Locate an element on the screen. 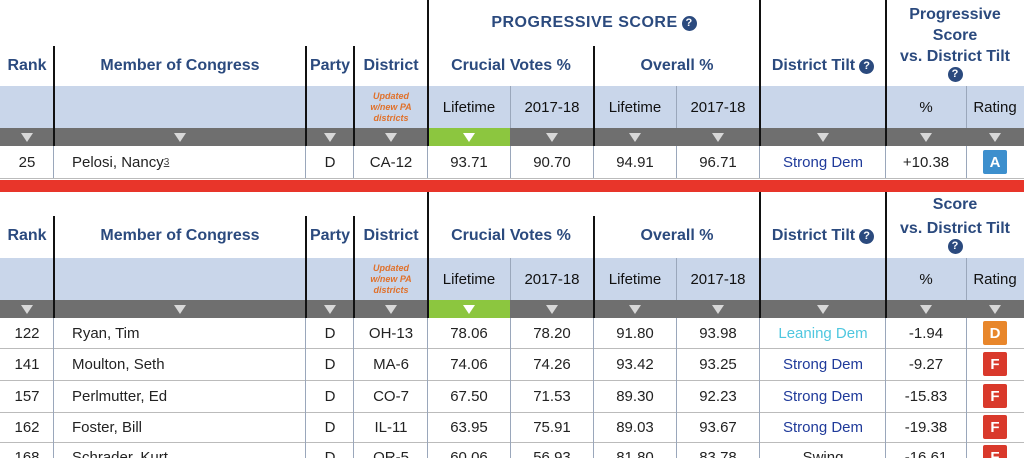 The height and width of the screenshot is (458, 1024). row-crucial-lifetime: 93.71 is located at coordinates (469, 162).